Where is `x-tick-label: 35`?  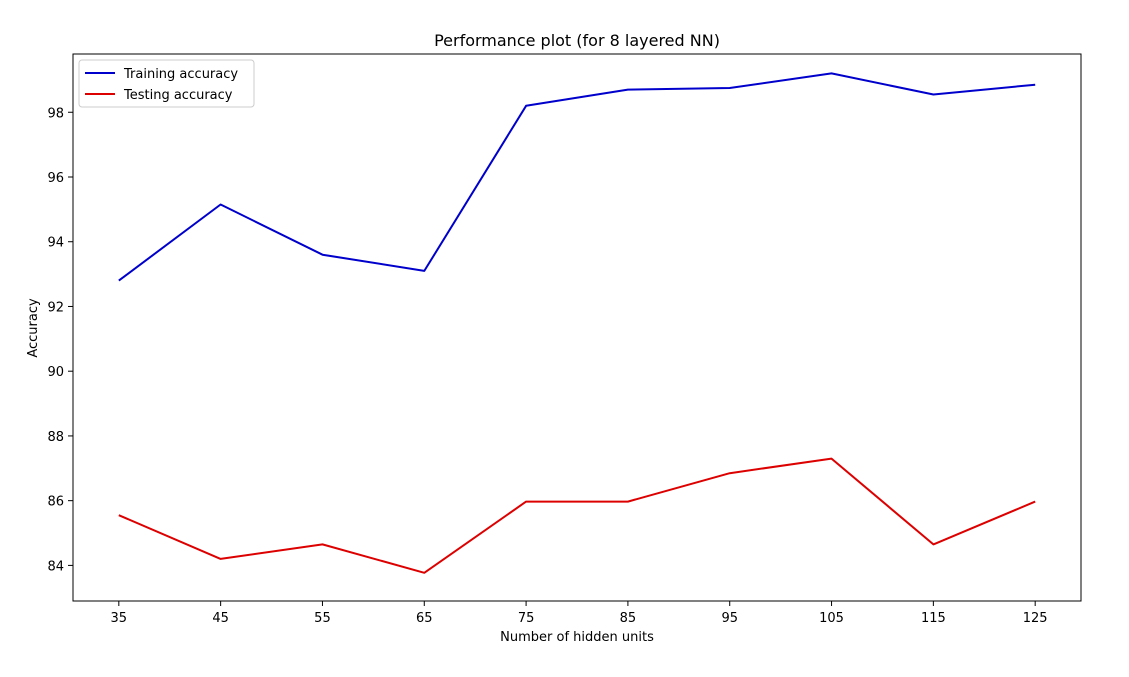 x-tick-label: 35 is located at coordinates (119, 618).